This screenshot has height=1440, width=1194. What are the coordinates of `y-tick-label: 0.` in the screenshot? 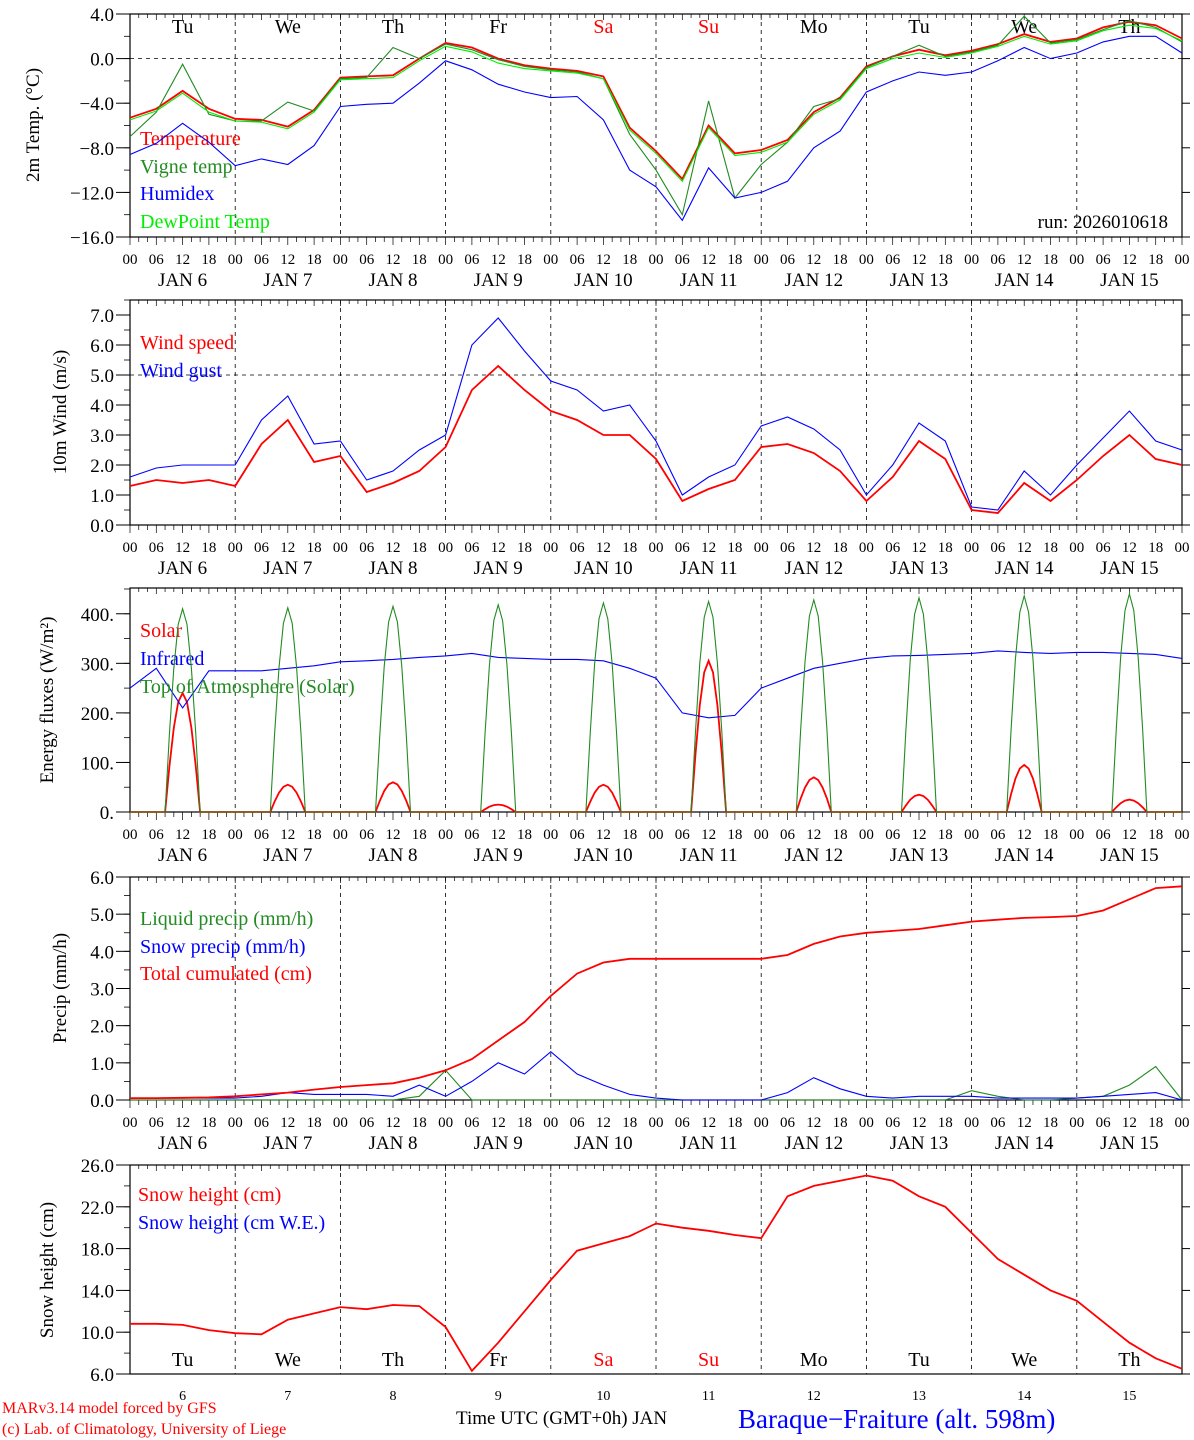 It's located at (107, 813).